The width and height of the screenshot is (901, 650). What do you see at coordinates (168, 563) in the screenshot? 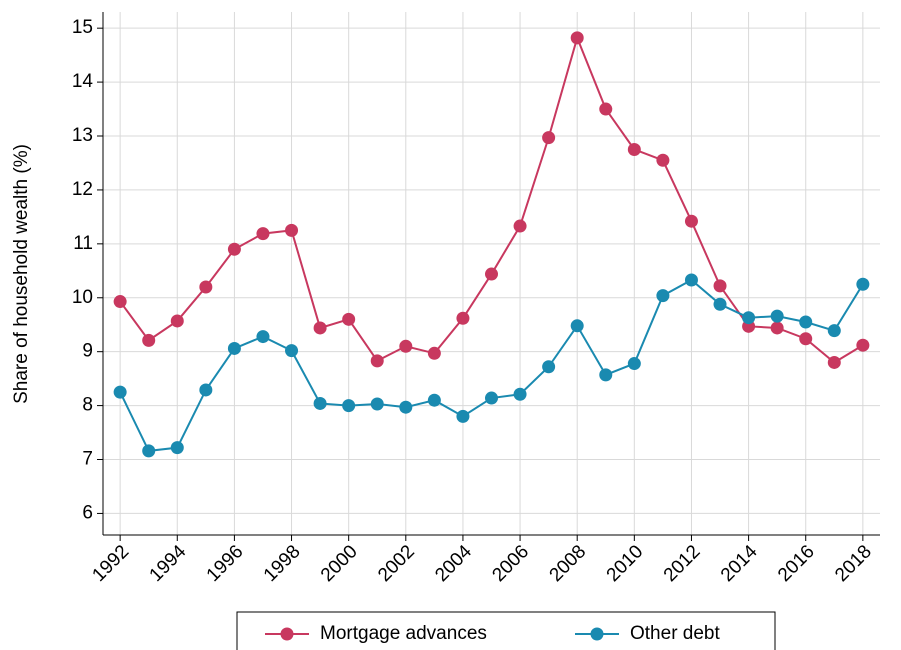
I see `x-tick-label: 1994` at bounding box center [168, 563].